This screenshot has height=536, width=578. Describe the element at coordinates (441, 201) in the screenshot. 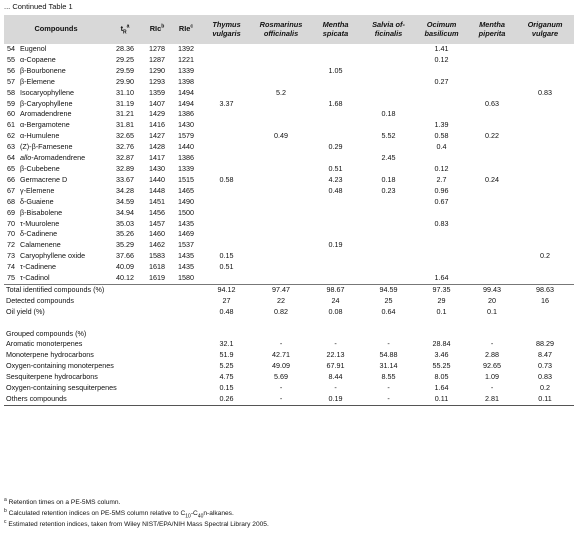

I see `species-value: 0.67` at that location.